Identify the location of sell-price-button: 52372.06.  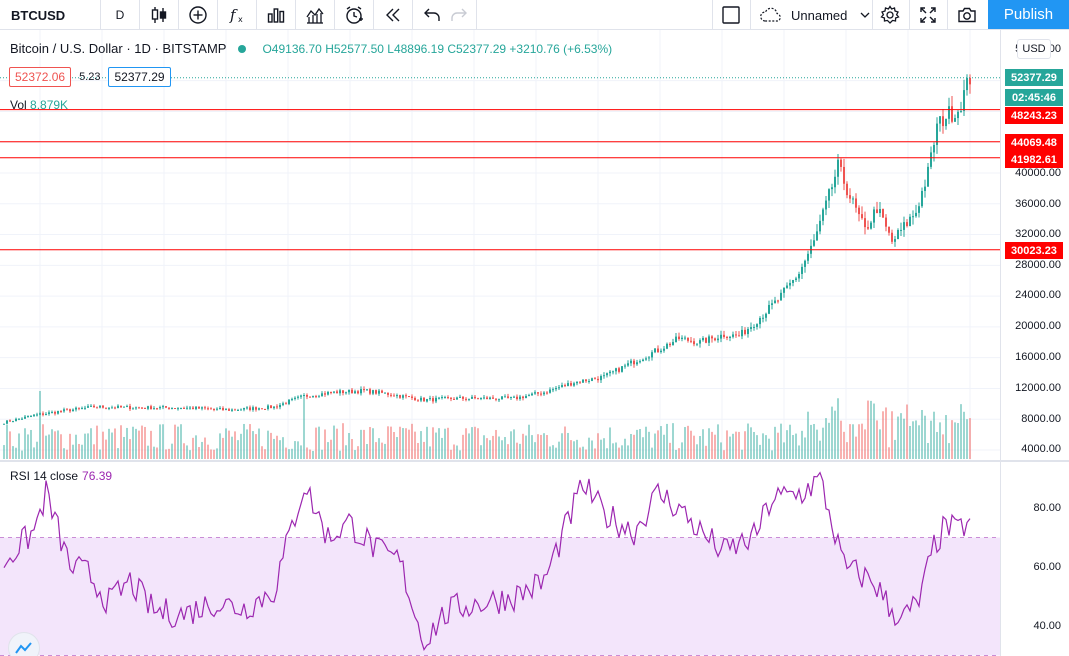
(40, 77).